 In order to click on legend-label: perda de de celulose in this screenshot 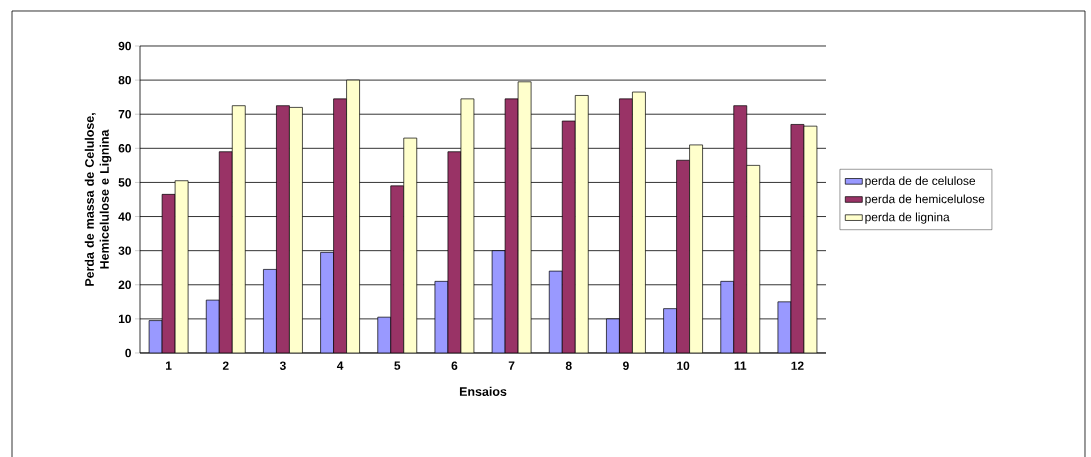, I will do `click(920, 182)`.